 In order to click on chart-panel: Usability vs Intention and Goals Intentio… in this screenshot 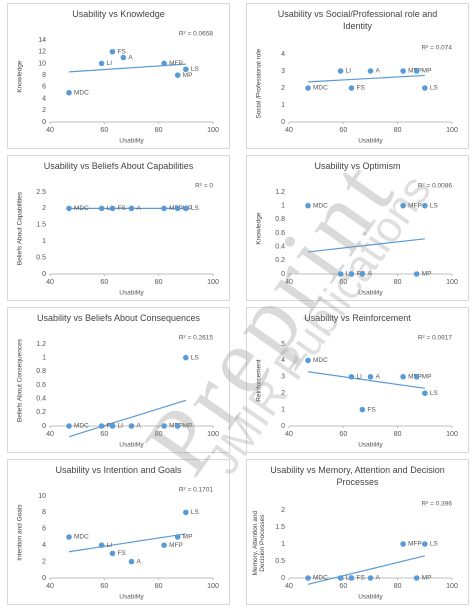, I will do `click(118, 532)`.